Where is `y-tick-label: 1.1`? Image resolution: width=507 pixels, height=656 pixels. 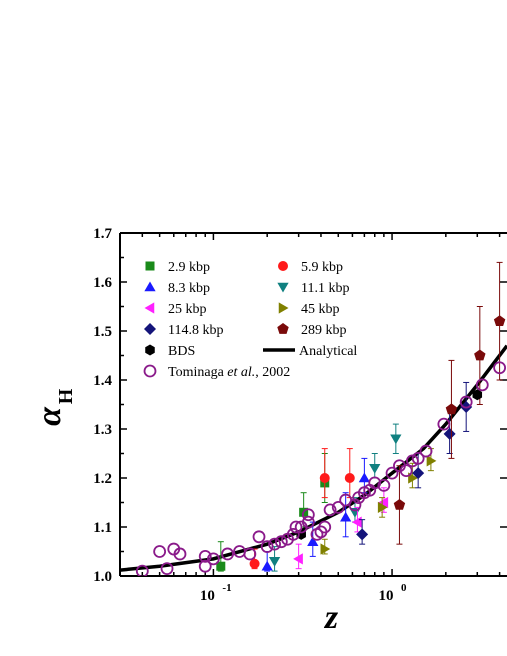 y-tick-label: 1.1 is located at coordinates (102, 528).